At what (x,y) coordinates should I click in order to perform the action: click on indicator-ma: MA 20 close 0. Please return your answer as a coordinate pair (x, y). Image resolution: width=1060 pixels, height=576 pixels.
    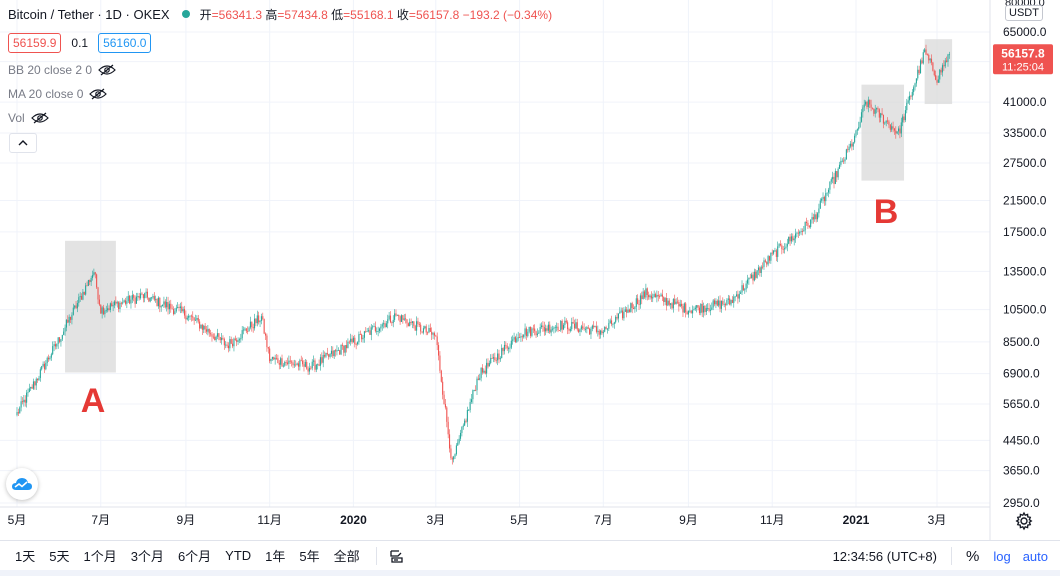
    Looking at the image, I should click on (58, 94).